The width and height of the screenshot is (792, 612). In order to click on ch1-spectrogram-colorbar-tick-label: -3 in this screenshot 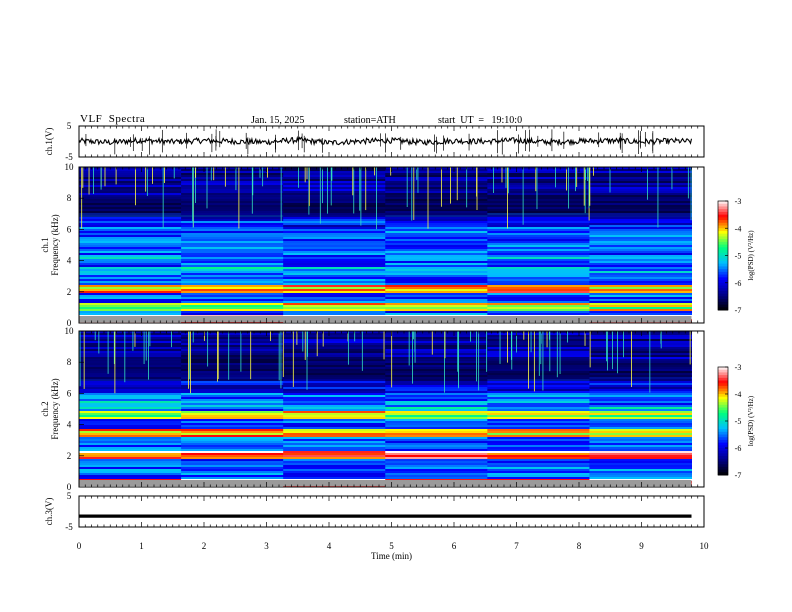, I will do `click(738, 201)`.